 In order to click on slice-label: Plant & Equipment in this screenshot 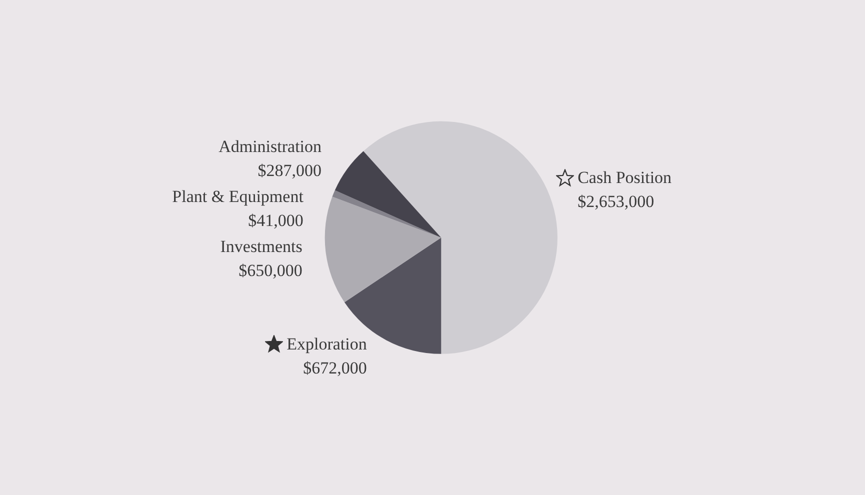, I will do `click(238, 196)`.